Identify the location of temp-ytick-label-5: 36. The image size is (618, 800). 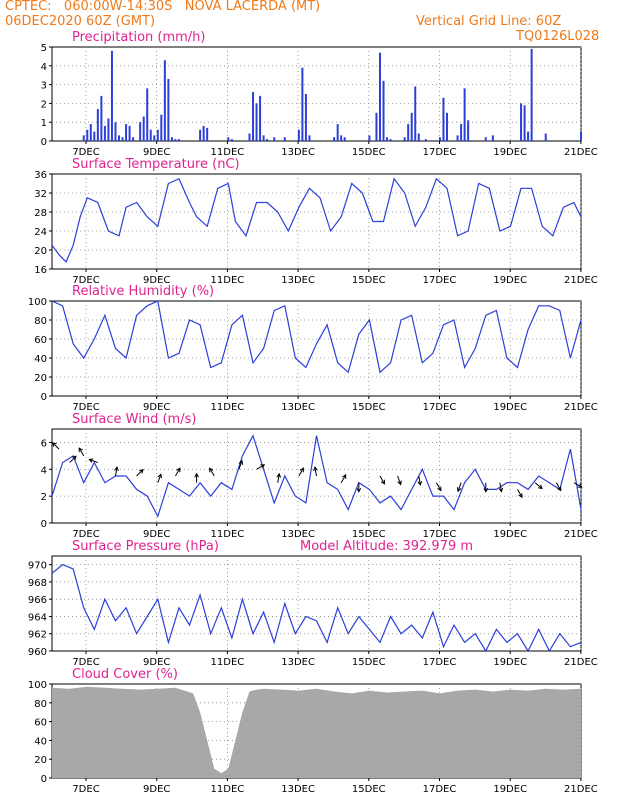
(40, 175).